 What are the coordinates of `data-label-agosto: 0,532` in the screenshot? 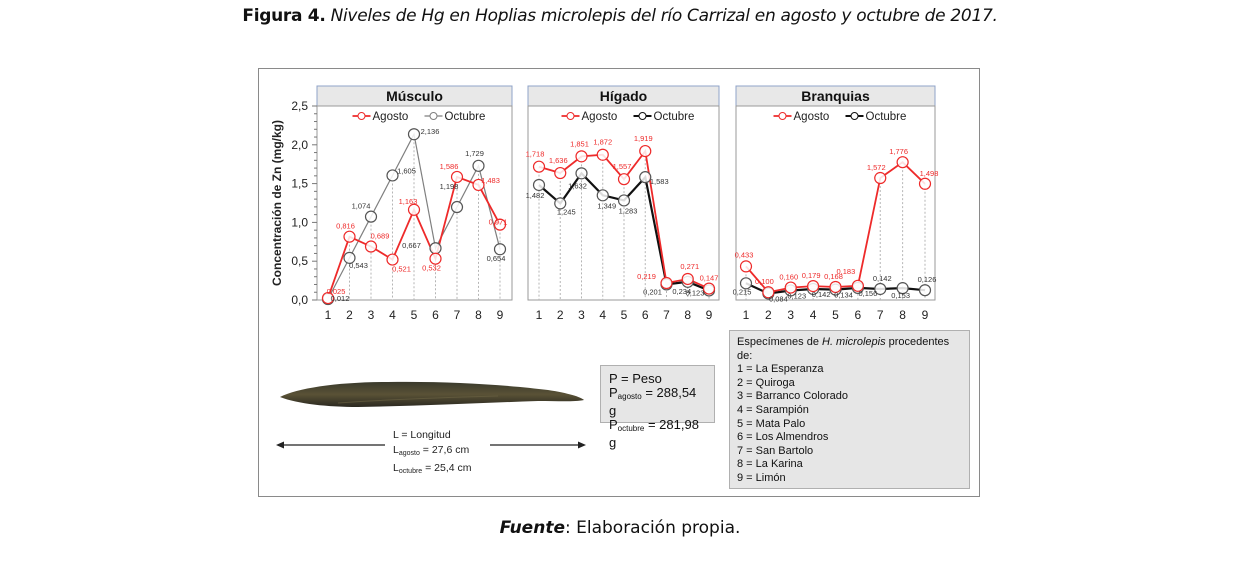 It's located at (431, 268).